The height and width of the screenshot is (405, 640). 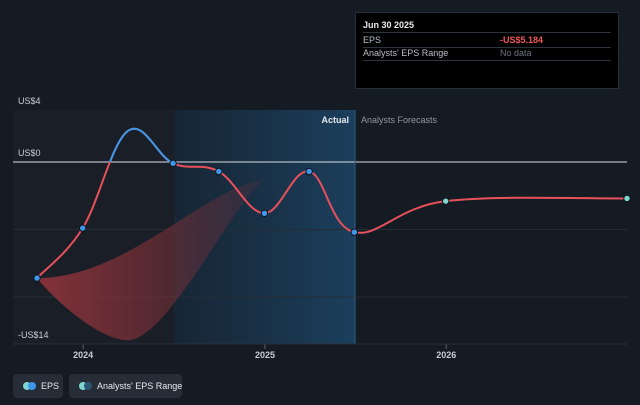 I want to click on x-tick-label: 2024, so click(x=83, y=355).